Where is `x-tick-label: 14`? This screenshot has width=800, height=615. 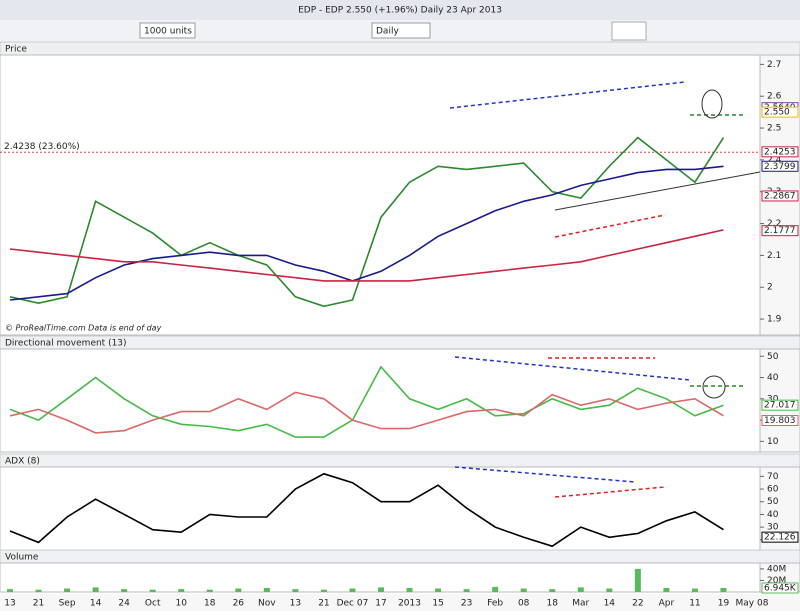 x-tick-label: 14 is located at coordinates (96, 604).